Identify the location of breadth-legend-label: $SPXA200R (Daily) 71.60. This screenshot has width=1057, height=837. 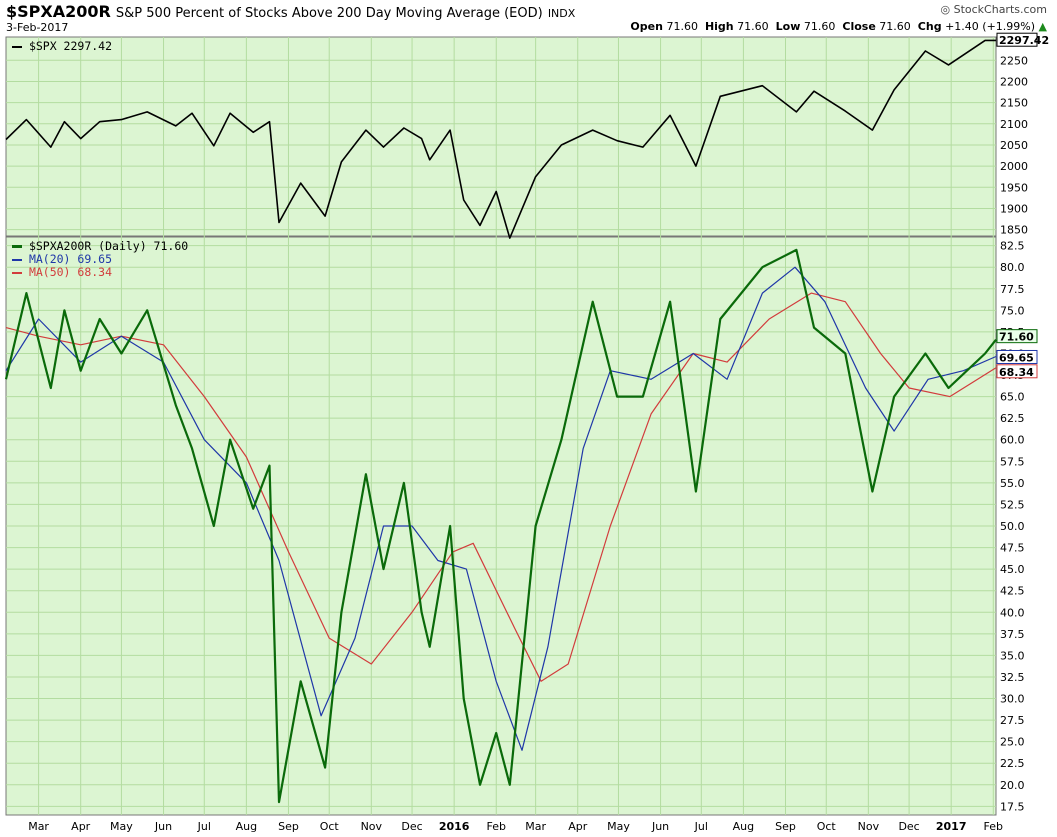
(108, 246).